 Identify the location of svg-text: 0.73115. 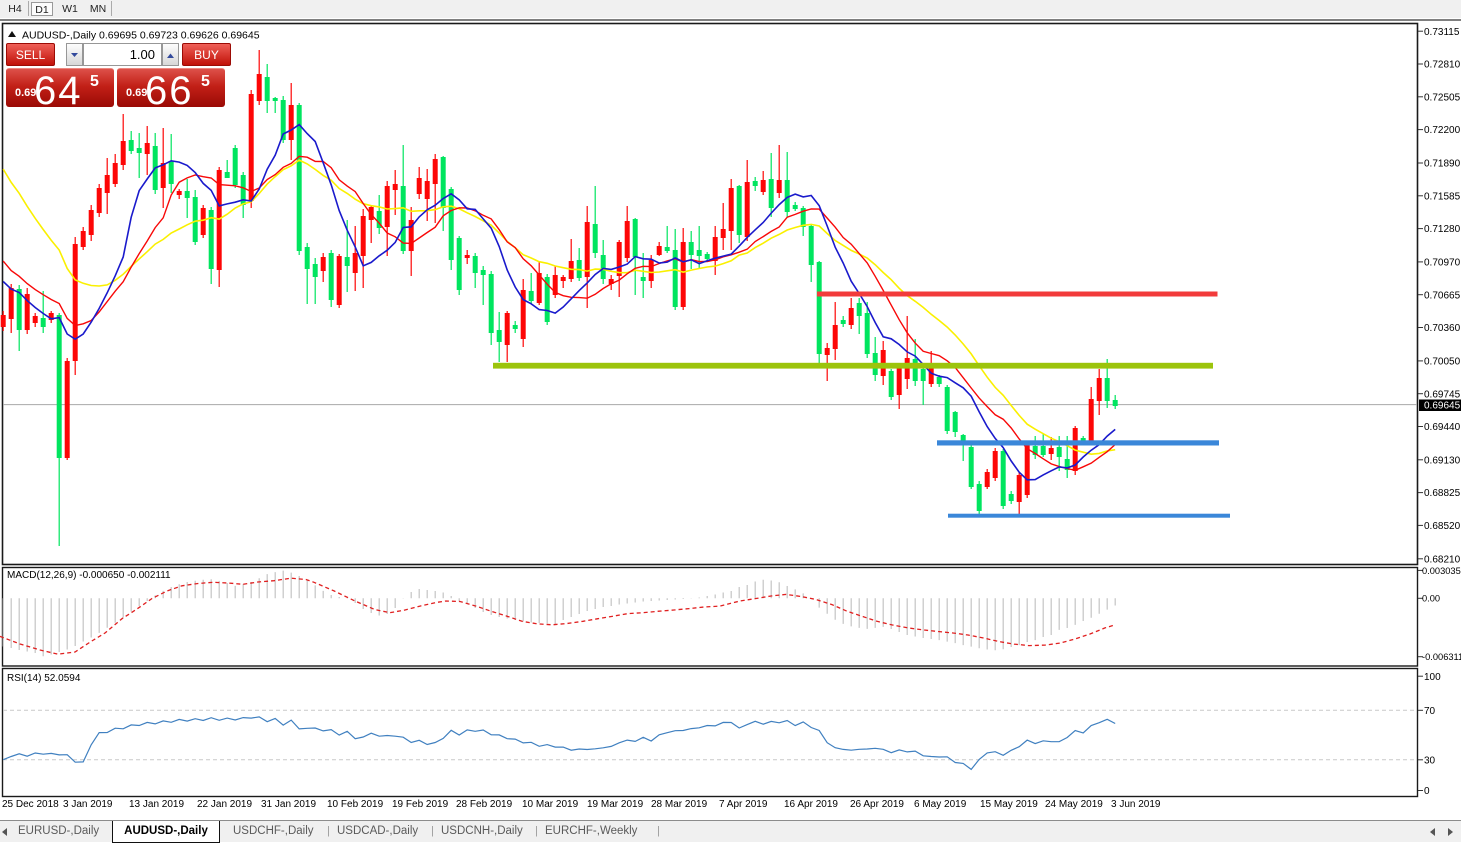
(1442, 32).